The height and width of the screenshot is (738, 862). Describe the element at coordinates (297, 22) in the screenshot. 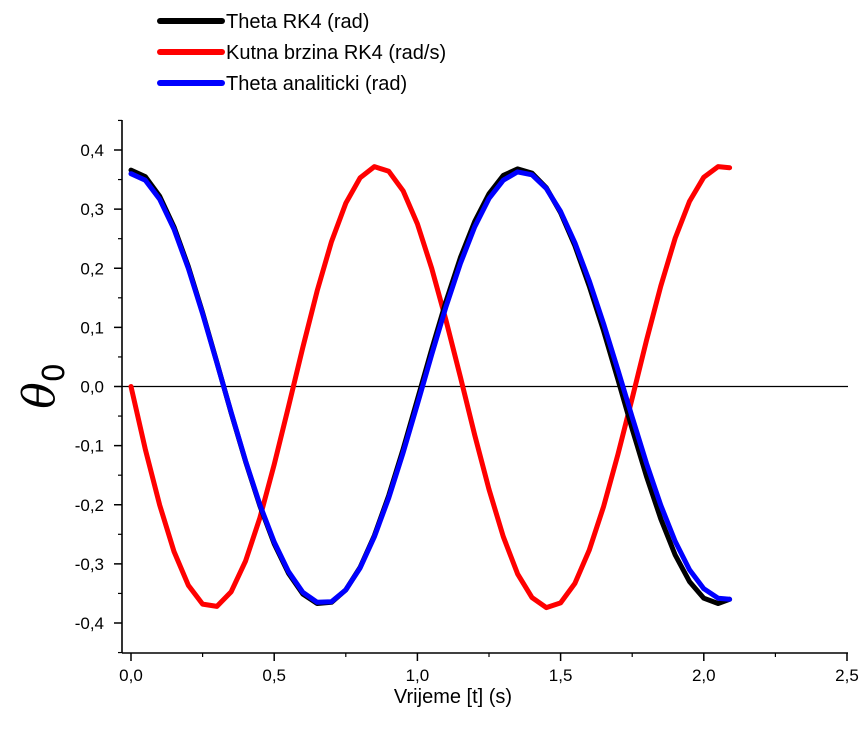

I see `legend-label: Theta RK4 (rad)` at that location.